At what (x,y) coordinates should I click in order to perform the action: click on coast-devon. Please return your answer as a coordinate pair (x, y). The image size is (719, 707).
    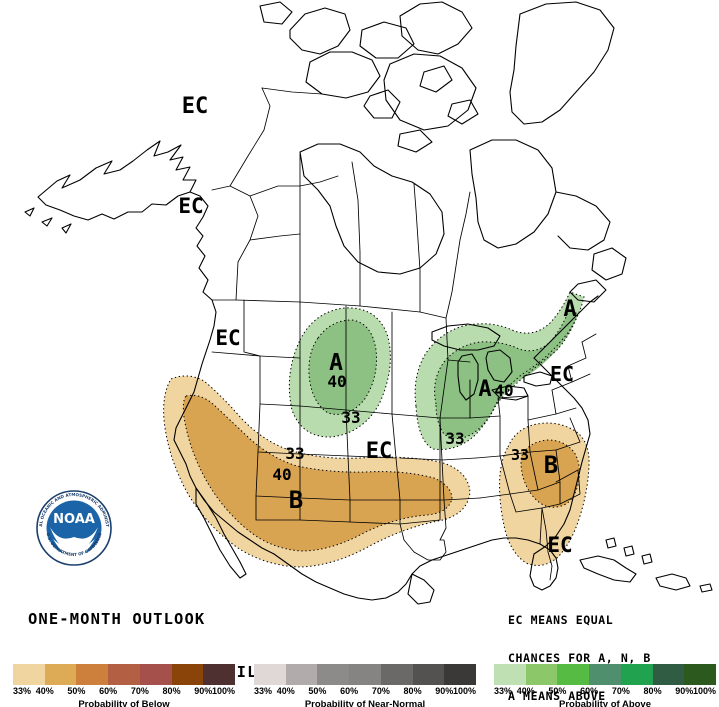
    Looking at the image, I should click on (387, 40).